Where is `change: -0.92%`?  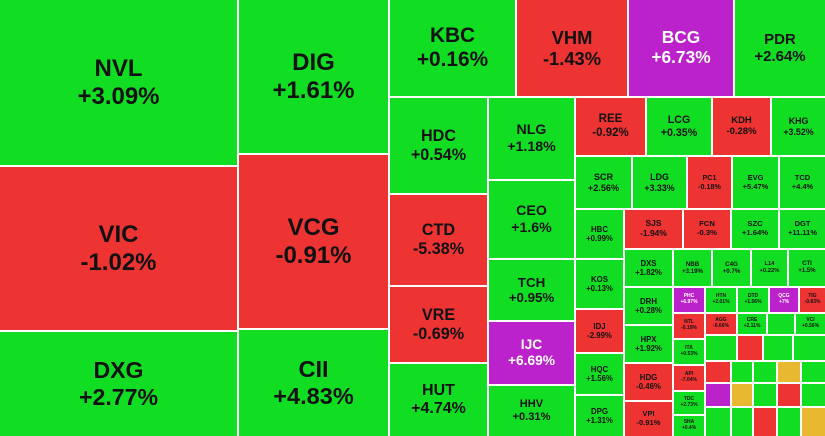 change: -0.92% is located at coordinates (610, 132).